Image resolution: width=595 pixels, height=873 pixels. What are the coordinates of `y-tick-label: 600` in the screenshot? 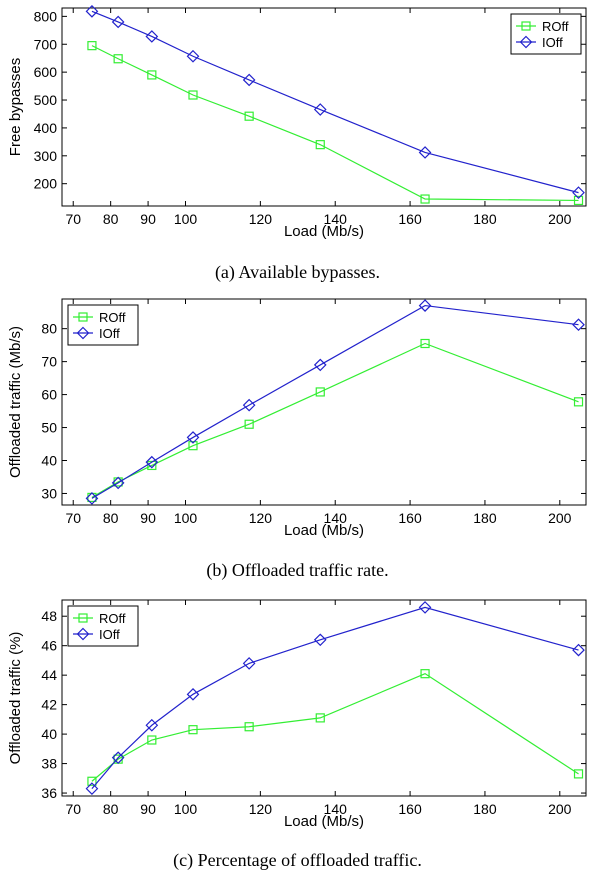 It's located at (46, 72).